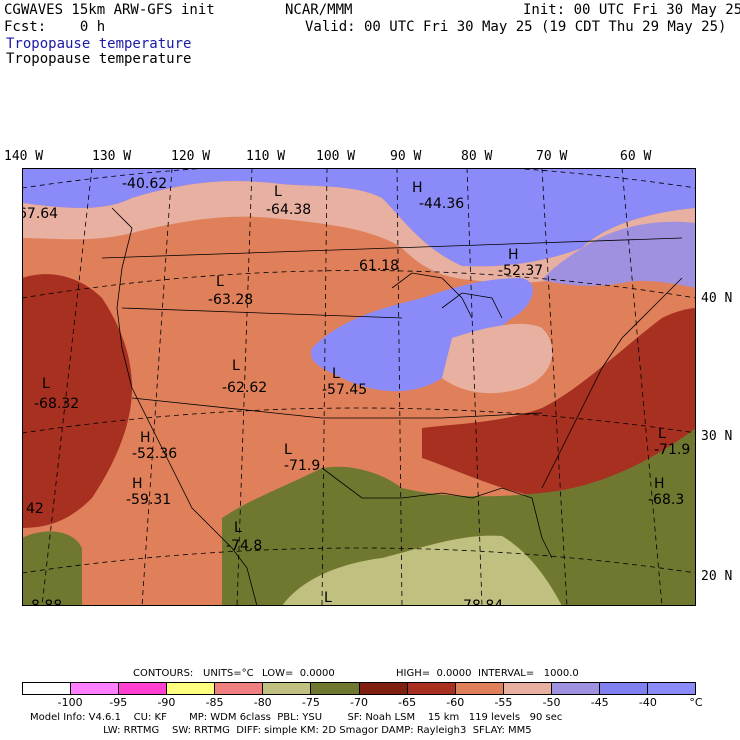  I want to click on lon-label: 110 W, so click(266, 156).